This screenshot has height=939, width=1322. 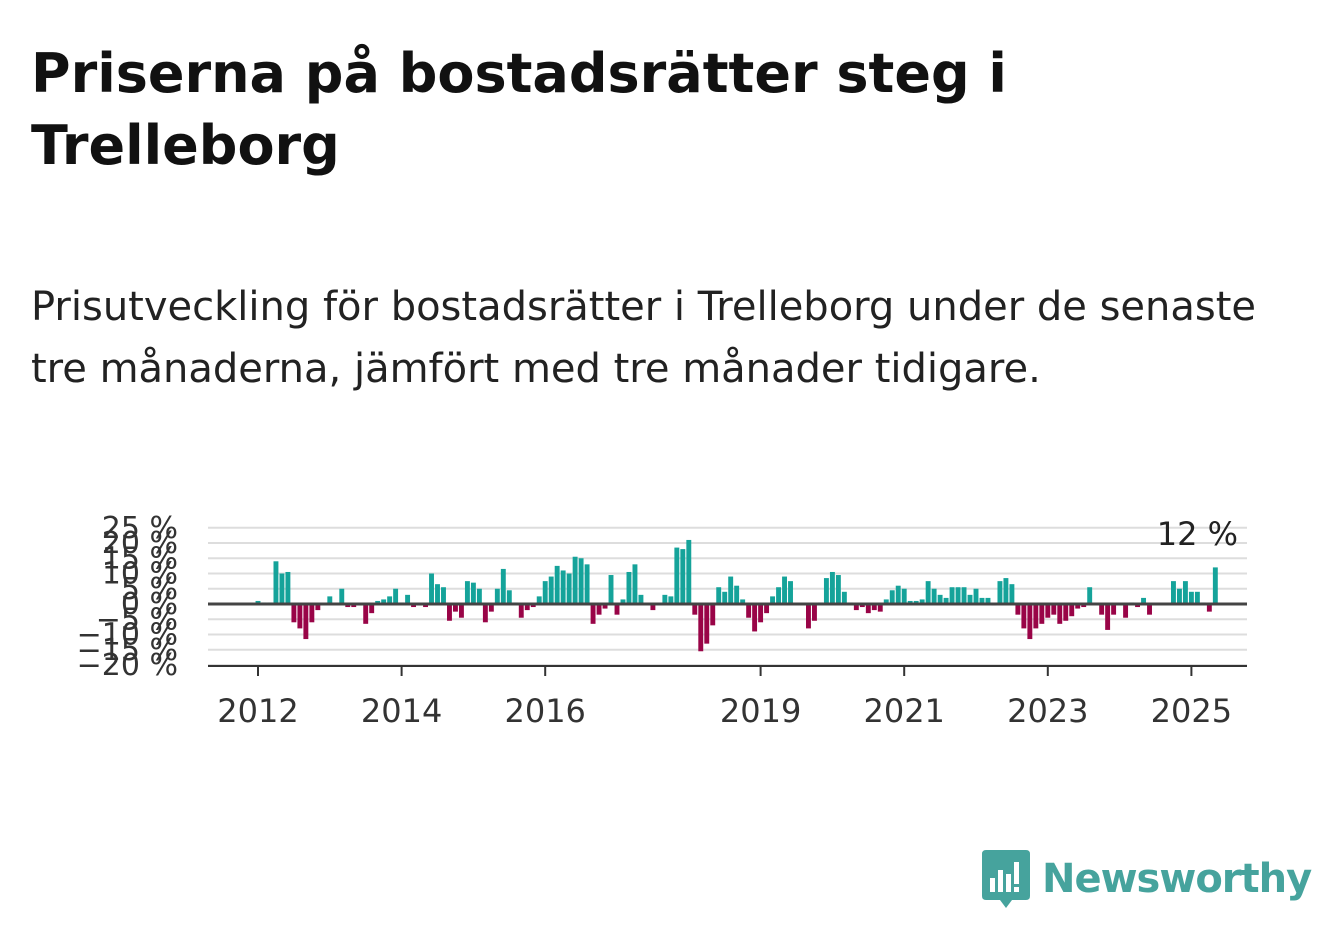 I want to click on y-tick-label: 25 %, so click(x=140, y=528).